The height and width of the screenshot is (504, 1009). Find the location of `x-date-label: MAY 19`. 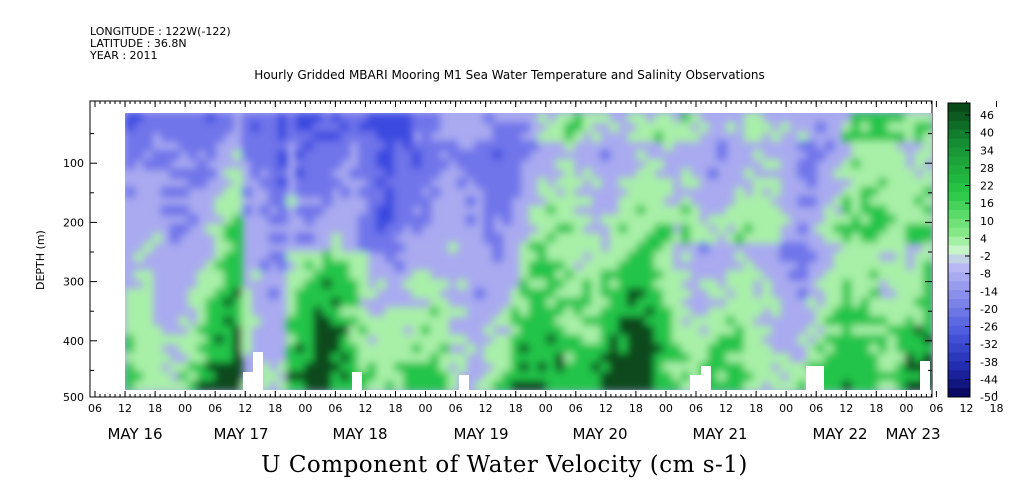

x-date-label: MAY 19 is located at coordinates (480, 434).